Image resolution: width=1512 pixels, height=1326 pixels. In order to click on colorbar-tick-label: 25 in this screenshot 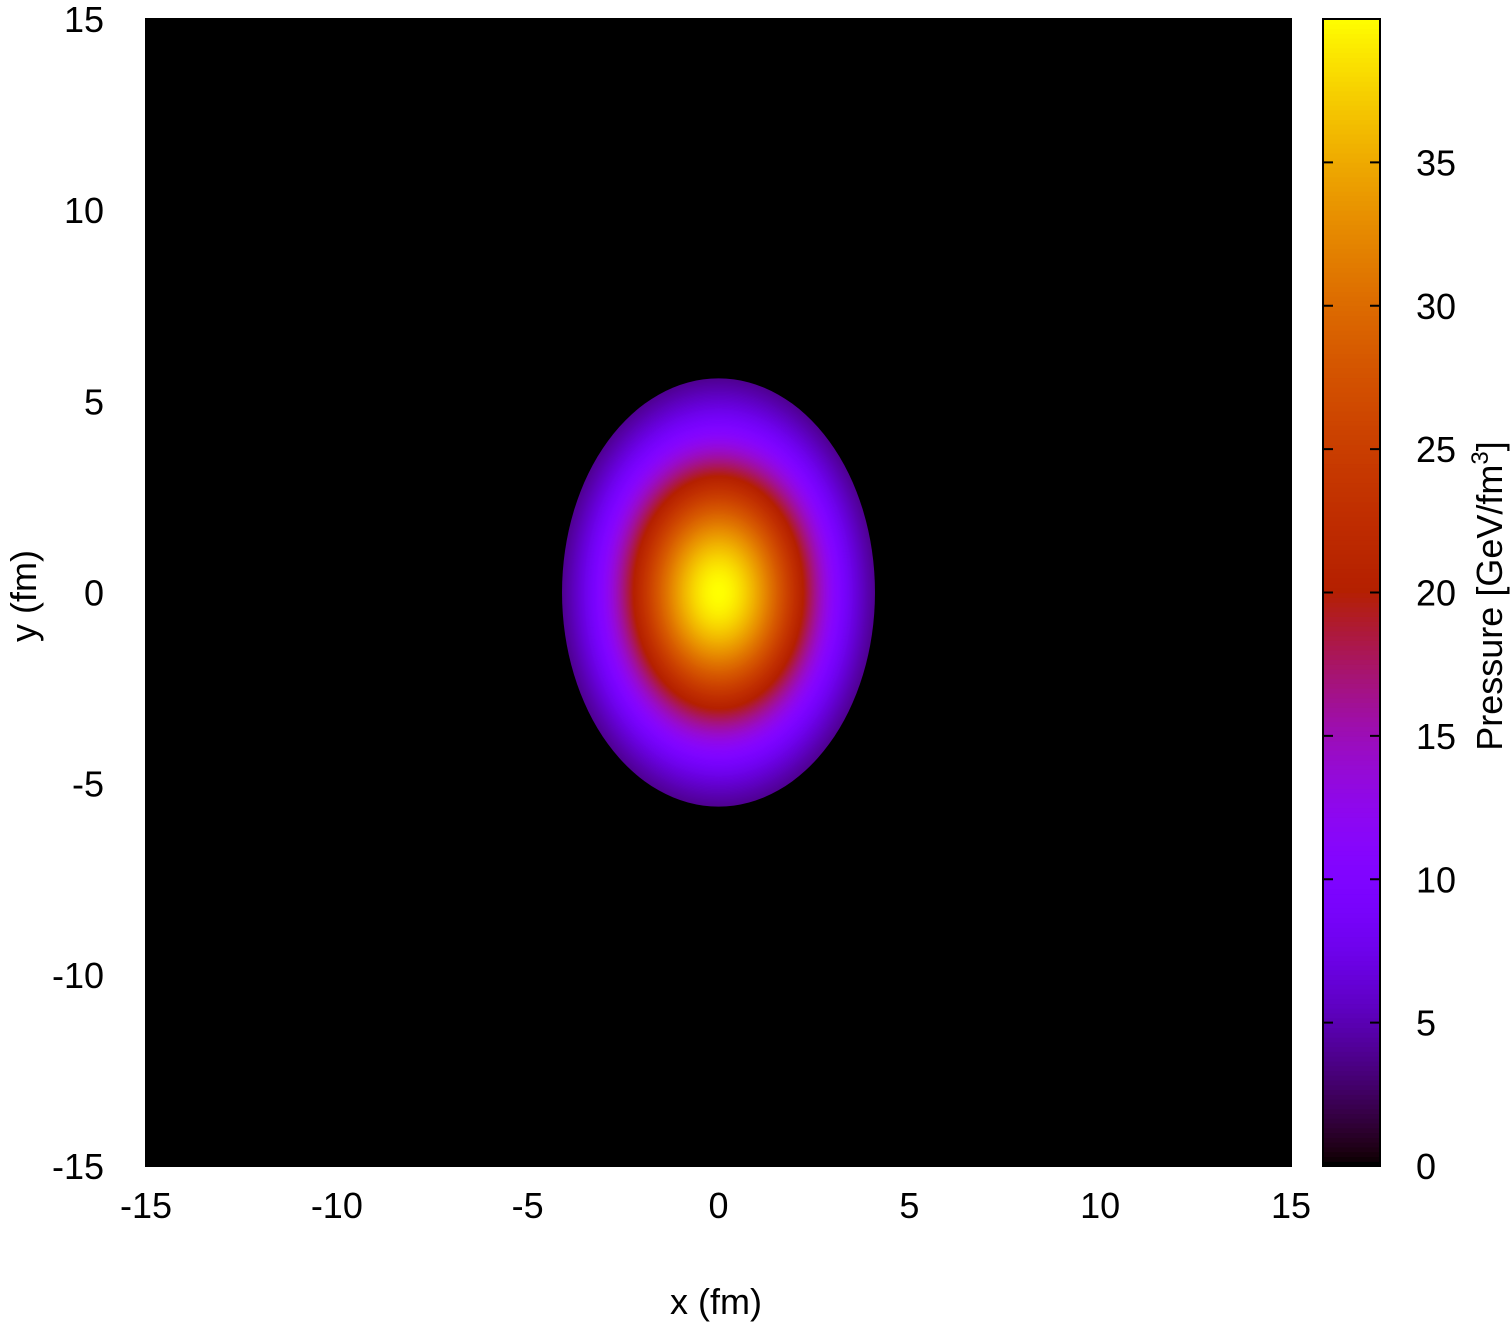, I will do `click(1436, 449)`.